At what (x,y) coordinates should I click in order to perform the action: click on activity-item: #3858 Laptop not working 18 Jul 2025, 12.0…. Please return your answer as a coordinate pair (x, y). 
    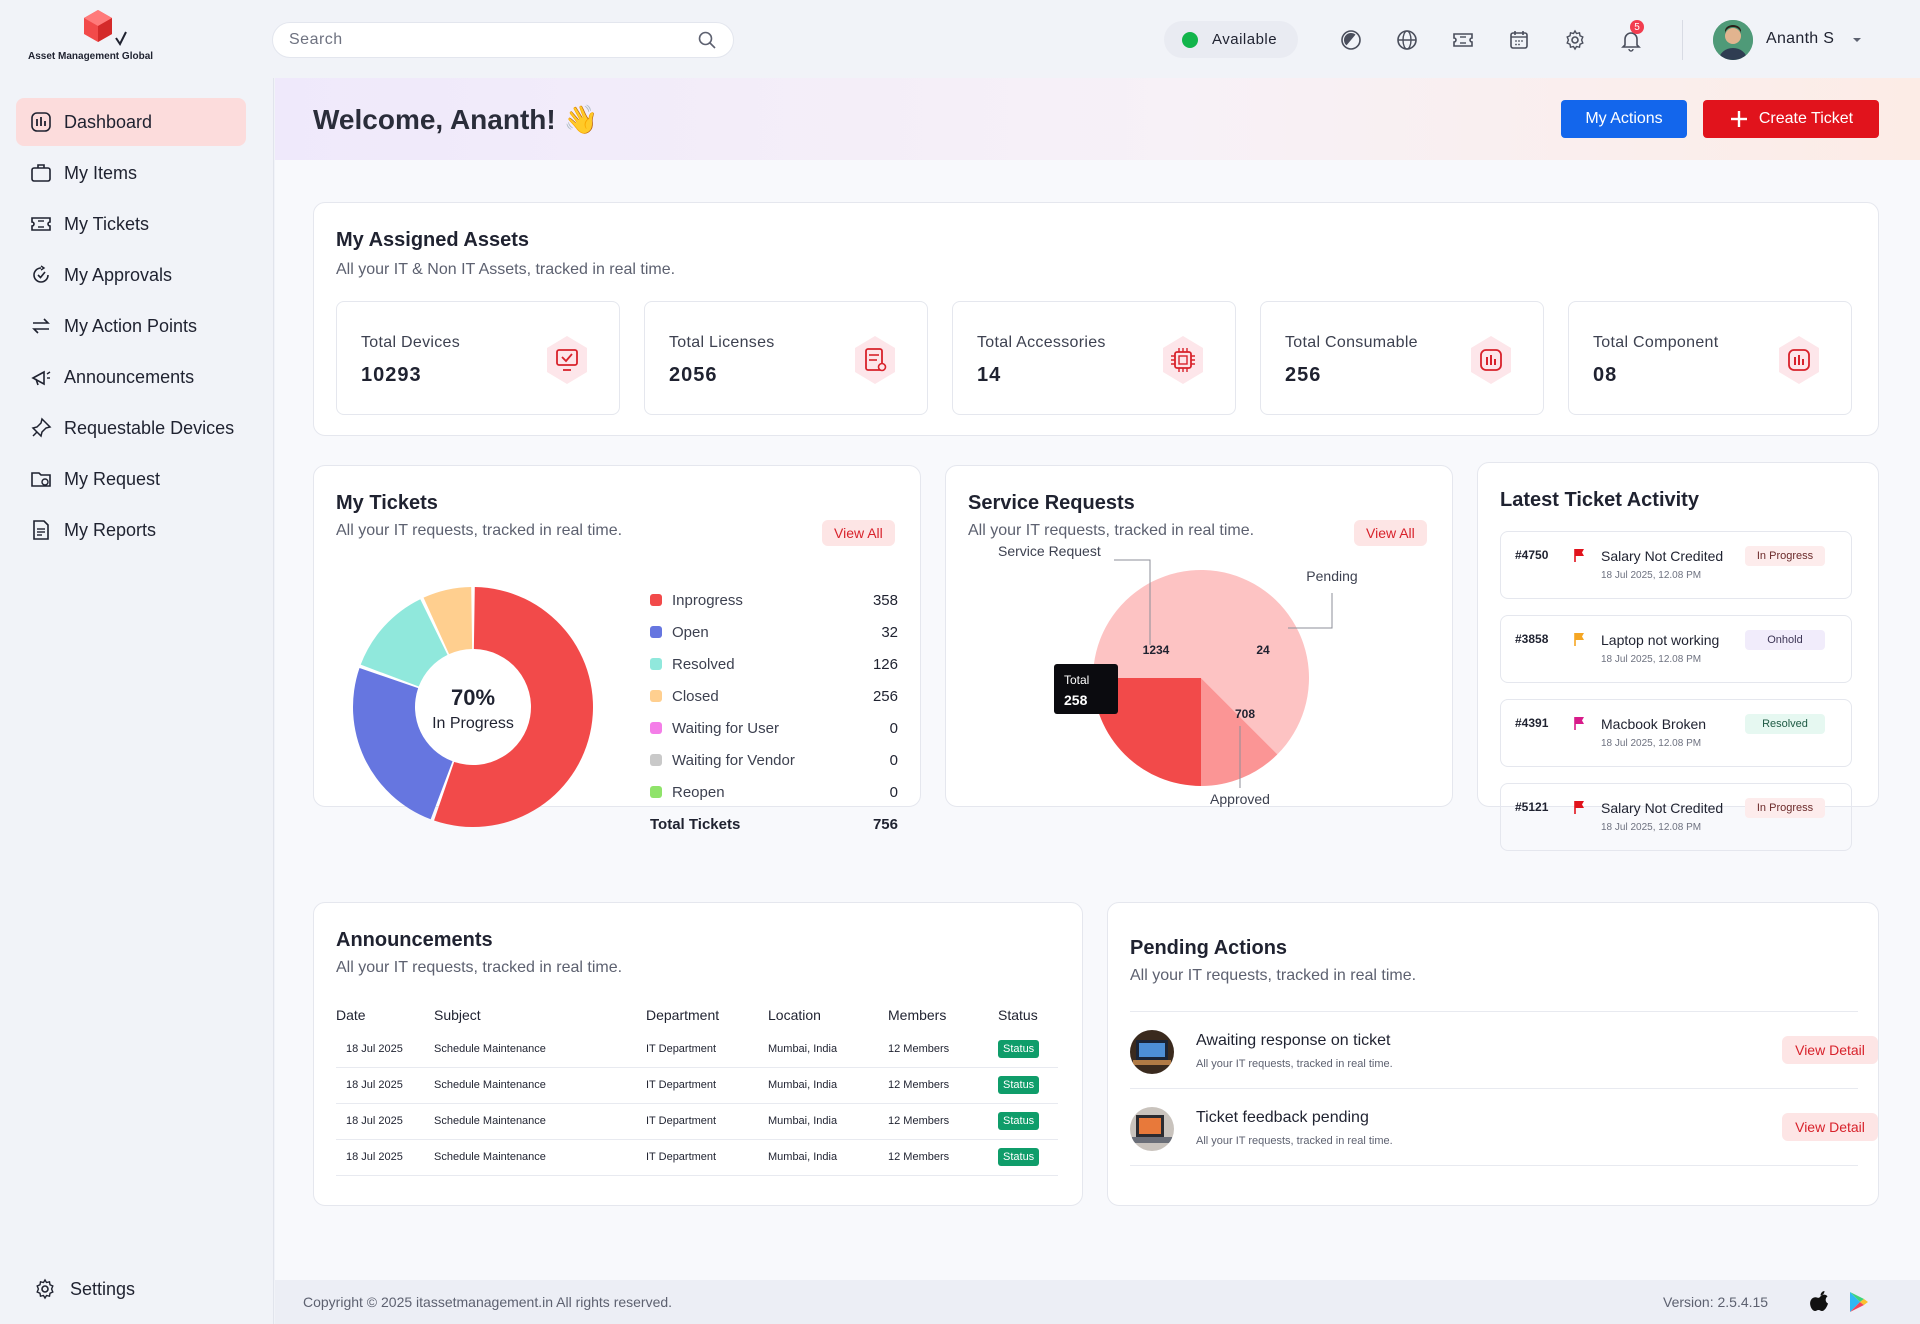
    Looking at the image, I should click on (1676, 649).